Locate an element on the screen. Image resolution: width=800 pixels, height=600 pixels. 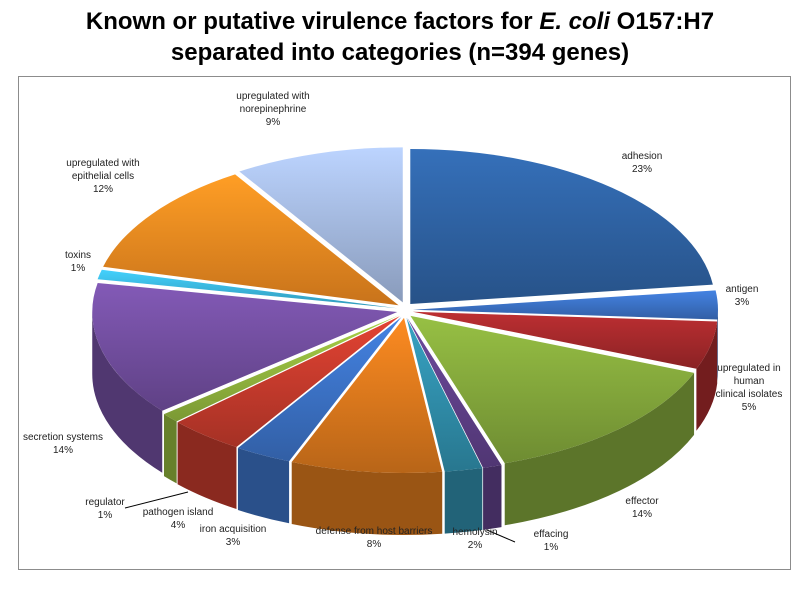
slice-label-upregulated-with-norepinephrine: upregulated with norepinephrine 9% is located at coordinates (272, 109).